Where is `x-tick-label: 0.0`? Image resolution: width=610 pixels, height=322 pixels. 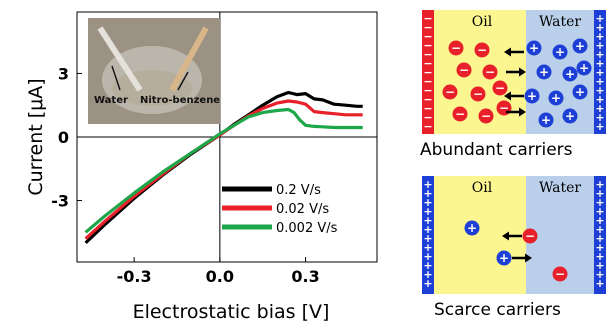 x-tick-label: 0.0 is located at coordinates (220, 276).